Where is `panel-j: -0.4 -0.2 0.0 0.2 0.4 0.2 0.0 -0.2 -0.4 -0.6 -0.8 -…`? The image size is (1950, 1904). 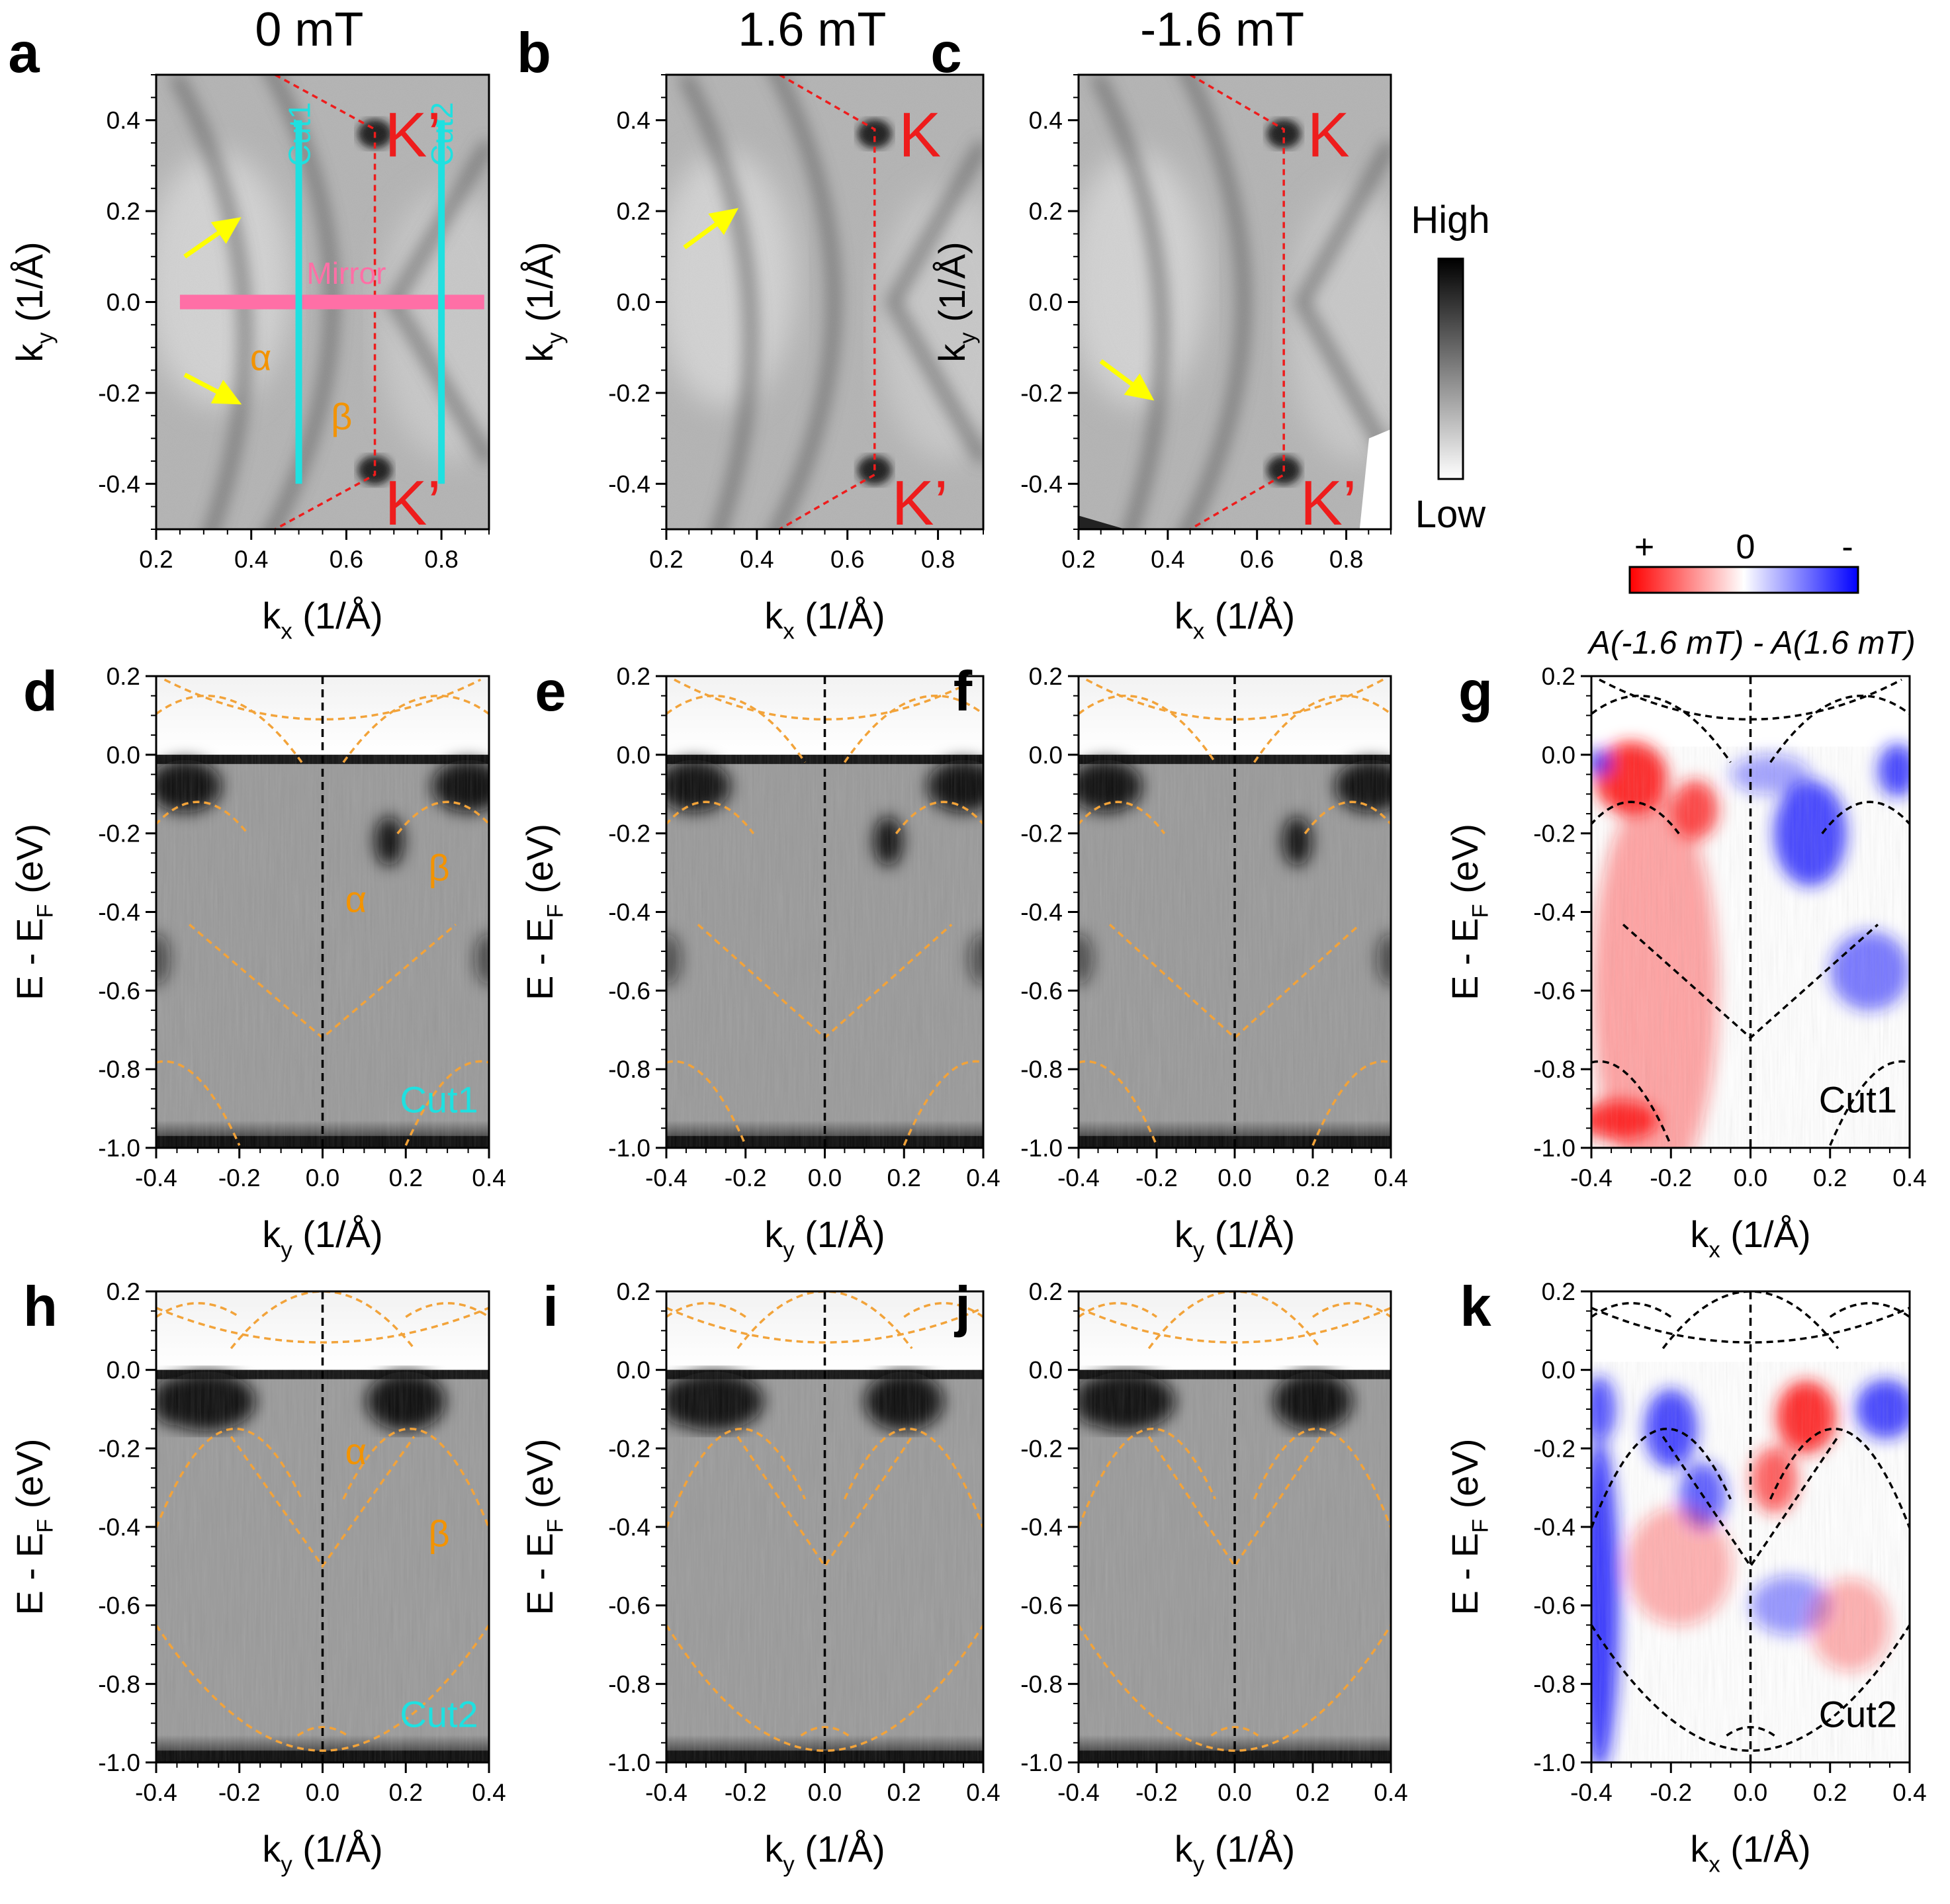 panel-j: -0.4 -0.2 0.0 0.2 0.4 0.2 0.0 -0.2 -0.4 -0.6 -0.8 -… is located at coordinates (1181, 1577).